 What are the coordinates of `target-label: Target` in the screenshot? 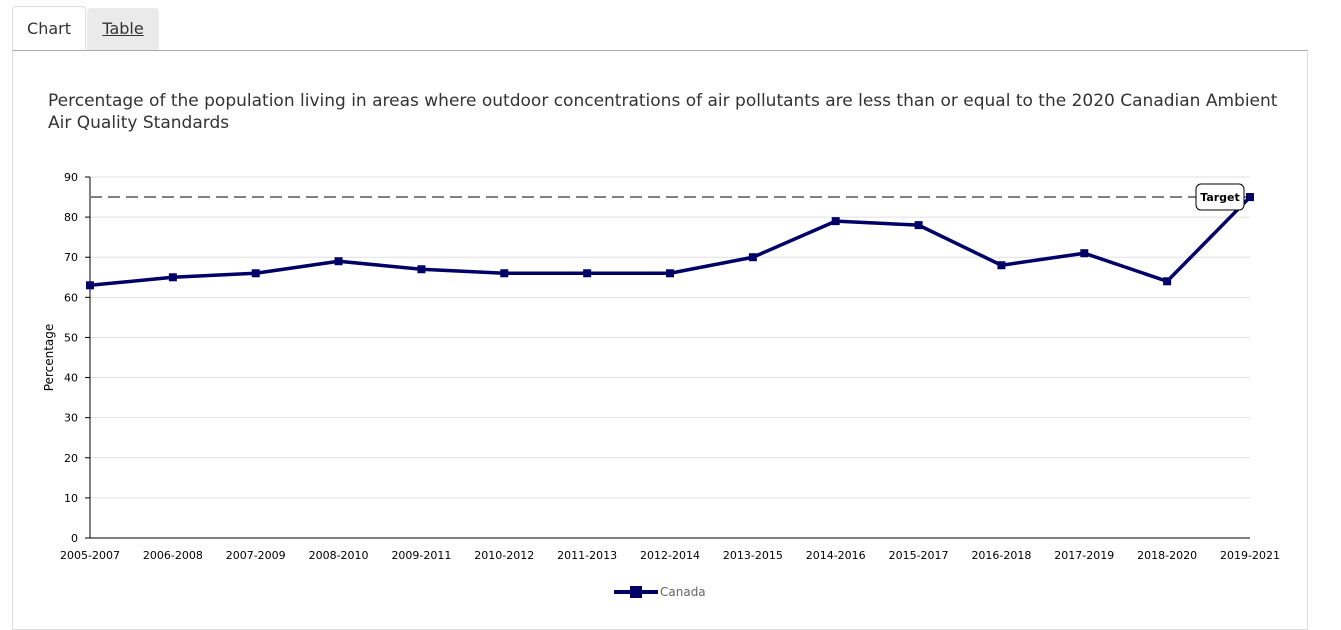 It's located at (1220, 197).